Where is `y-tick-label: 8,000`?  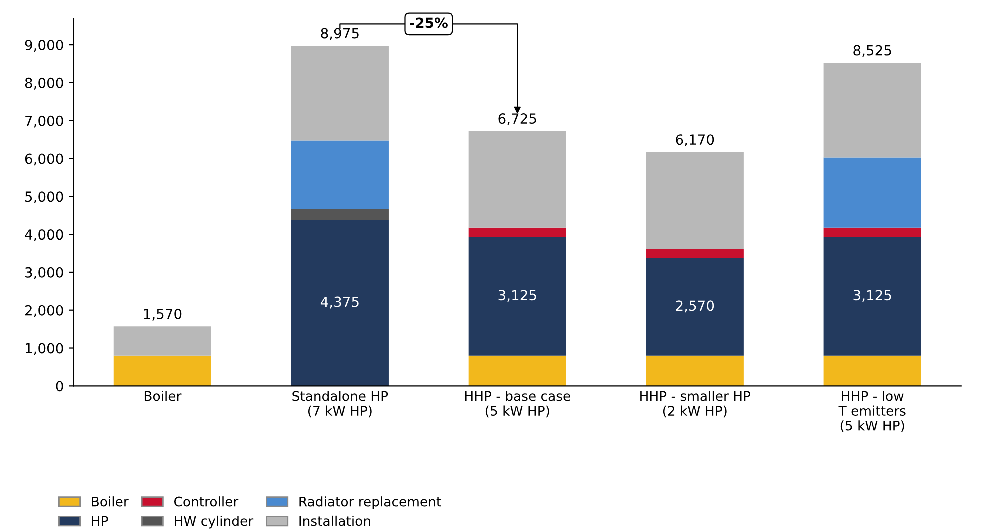
y-tick-label: 8,000 is located at coordinates (44, 84).